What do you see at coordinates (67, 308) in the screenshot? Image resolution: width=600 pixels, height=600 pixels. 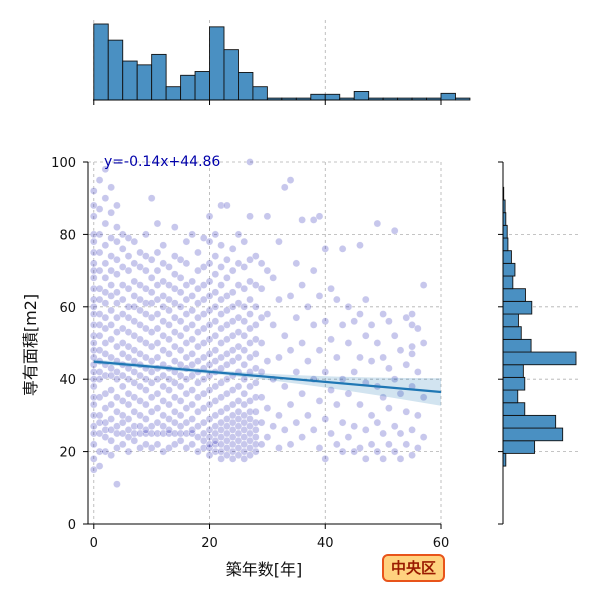 I see `y-tick-label: 60` at bounding box center [67, 308].